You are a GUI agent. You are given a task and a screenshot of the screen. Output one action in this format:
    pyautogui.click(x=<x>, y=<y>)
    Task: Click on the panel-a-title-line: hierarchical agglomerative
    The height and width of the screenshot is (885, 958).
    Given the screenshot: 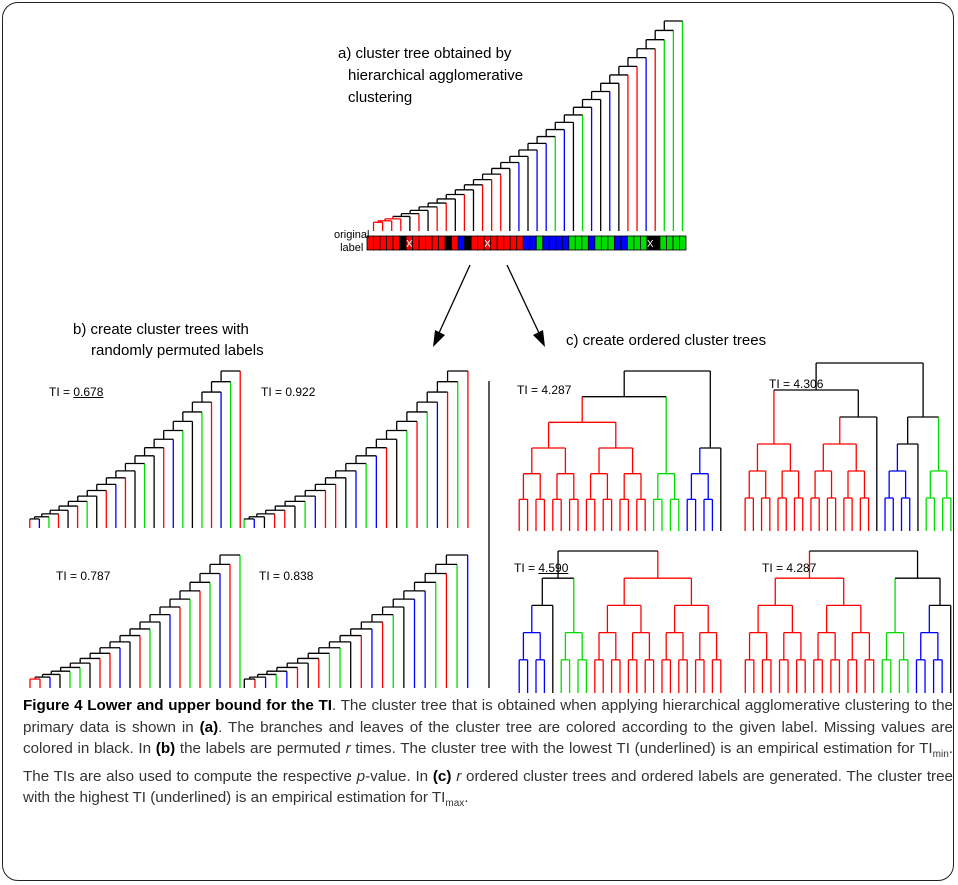 What is the action you would take?
    pyautogui.click(x=436, y=75)
    